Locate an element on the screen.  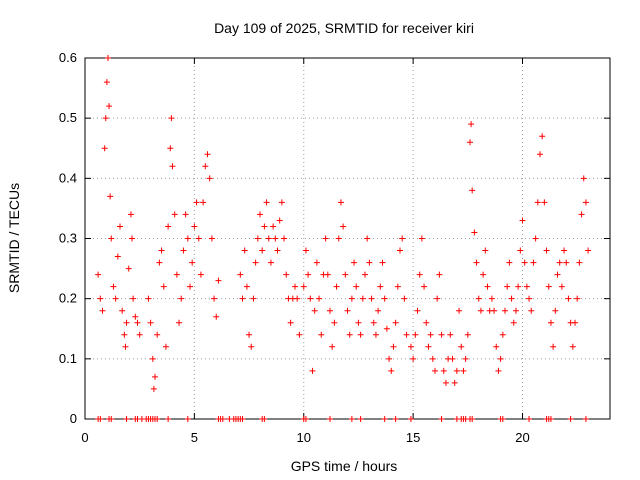
y-tick-label: 0.1 is located at coordinates (68, 358).